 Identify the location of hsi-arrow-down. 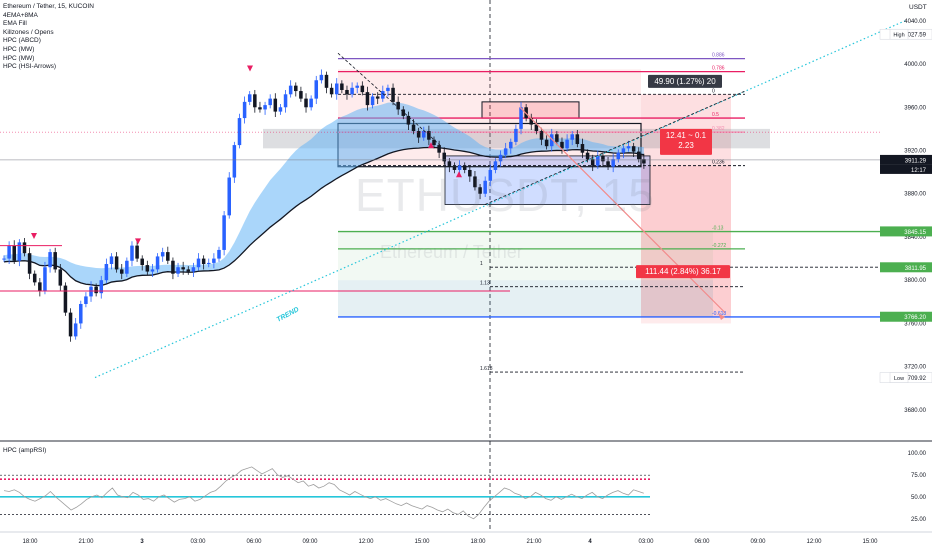
(250, 68).